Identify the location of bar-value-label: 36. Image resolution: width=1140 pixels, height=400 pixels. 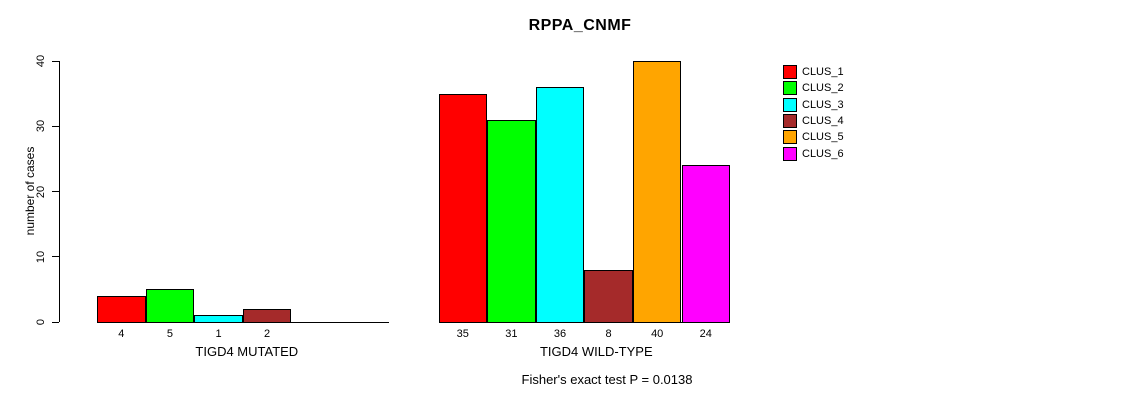
(560, 334).